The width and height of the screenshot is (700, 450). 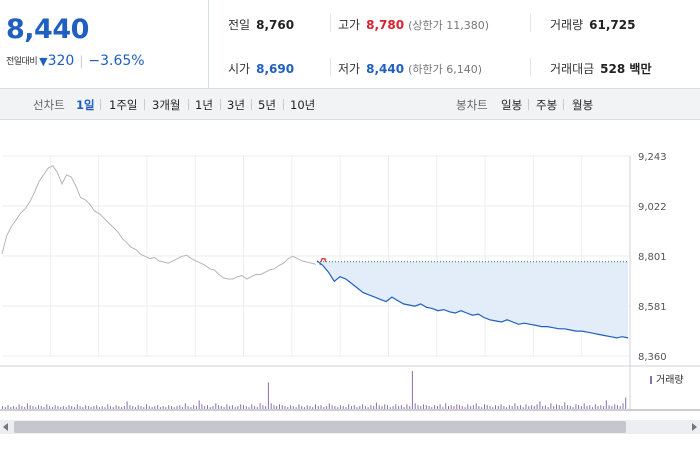 I want to click on tab-10y: 10년, so click(x=303, y=105).